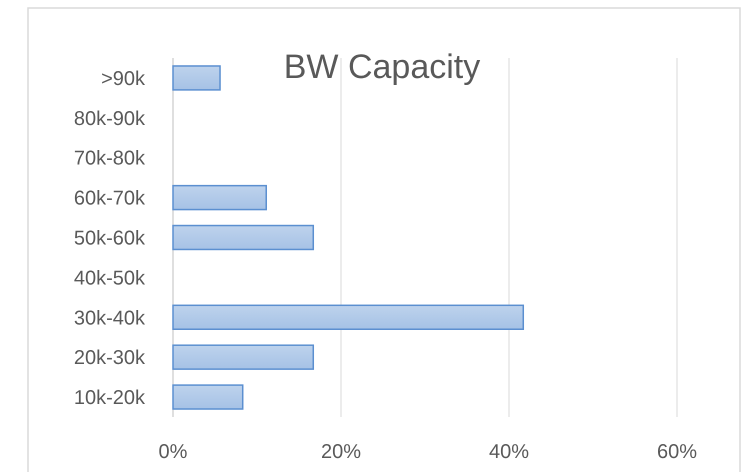  What do you see at coordinates (110, 318) in the screenshot?
I see `y-tick-label: 30k-40k` at bounding box center [110, 318].